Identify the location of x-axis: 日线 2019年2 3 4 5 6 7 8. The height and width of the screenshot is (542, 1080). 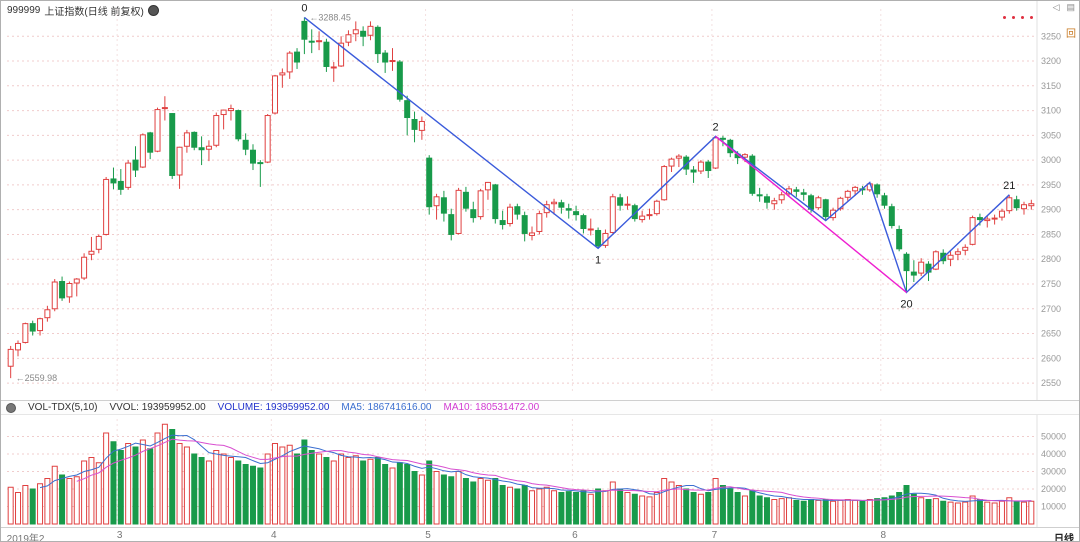
(540, 534).